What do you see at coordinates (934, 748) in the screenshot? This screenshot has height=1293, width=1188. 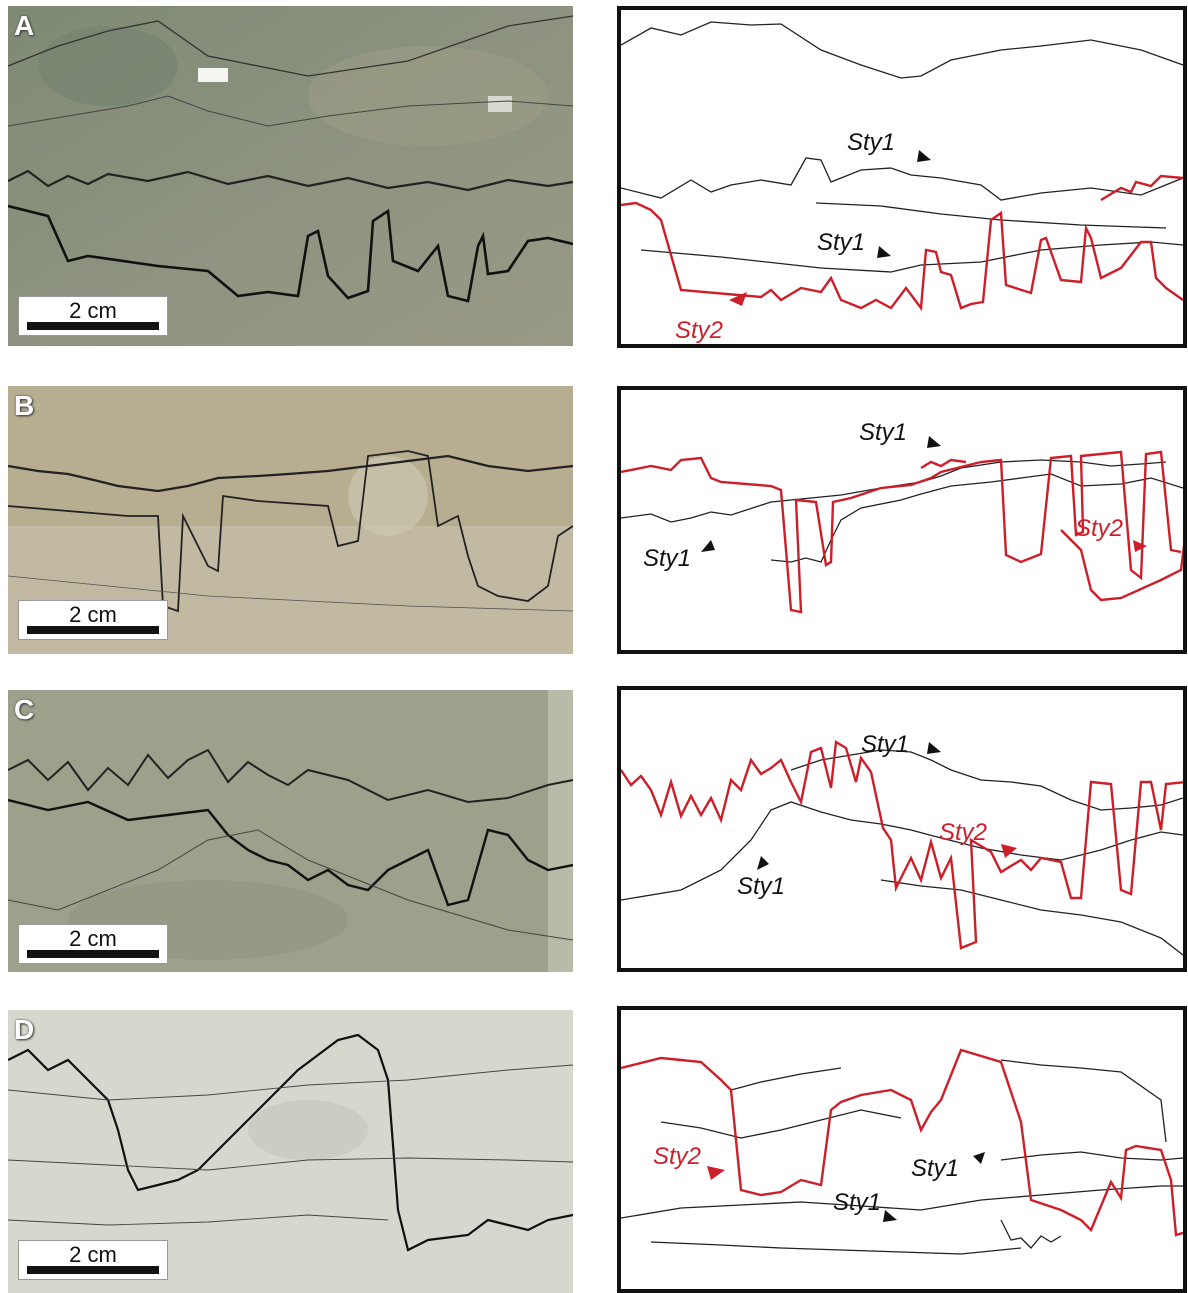 I see `arrow-sty1-c1` at bounding box center [934, 748].